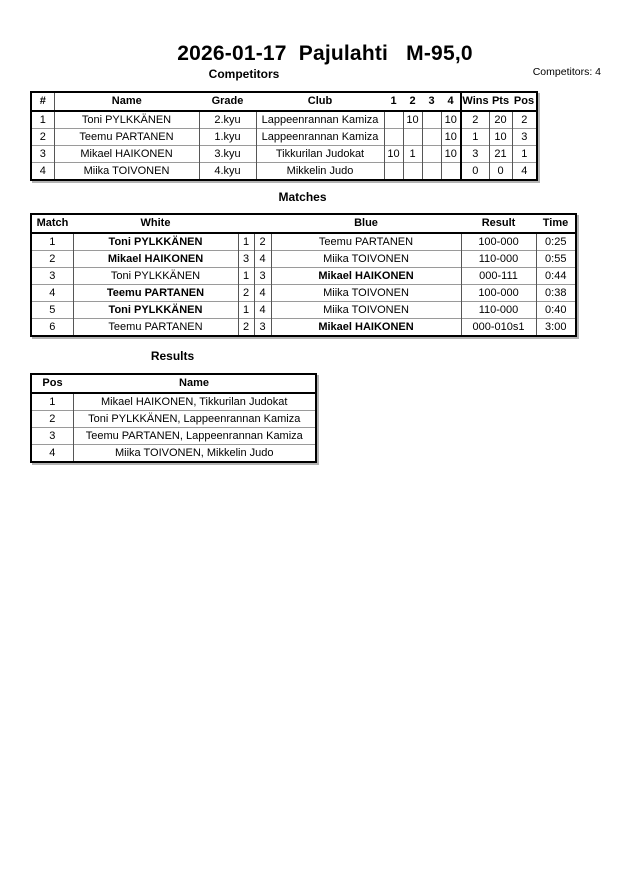 This screenshot has width=630, height=891. I want to click on white-name: Mikael HAIKONEN, so click(155, 259).